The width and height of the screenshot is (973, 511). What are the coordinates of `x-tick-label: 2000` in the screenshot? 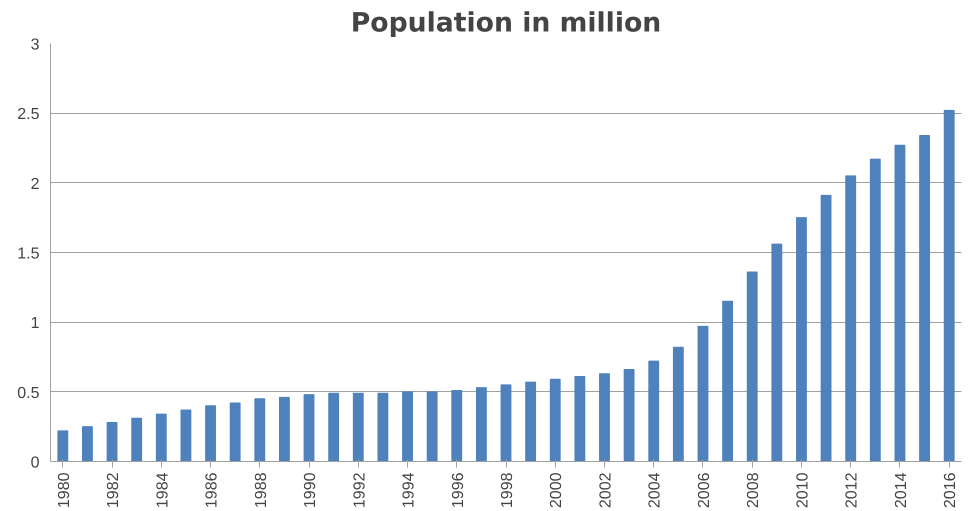 It's located at (557, 490).